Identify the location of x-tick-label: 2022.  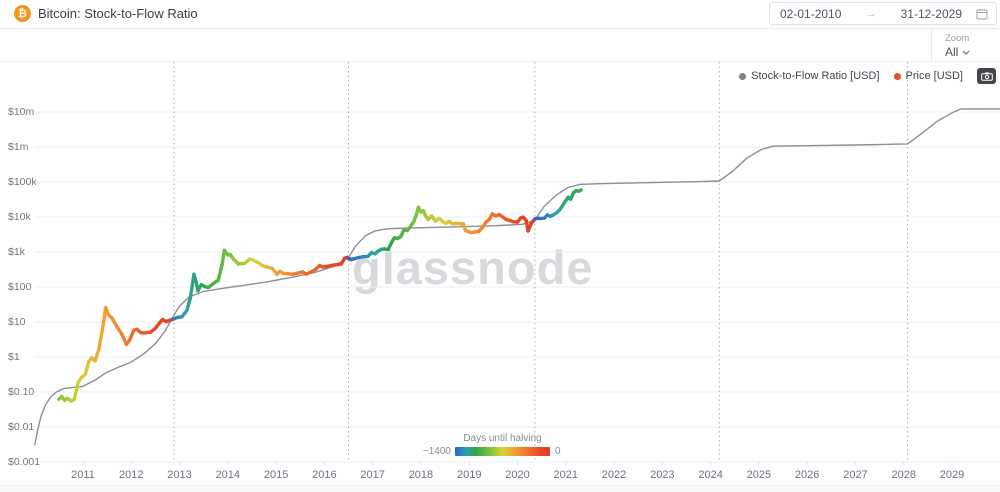
(614, 475).